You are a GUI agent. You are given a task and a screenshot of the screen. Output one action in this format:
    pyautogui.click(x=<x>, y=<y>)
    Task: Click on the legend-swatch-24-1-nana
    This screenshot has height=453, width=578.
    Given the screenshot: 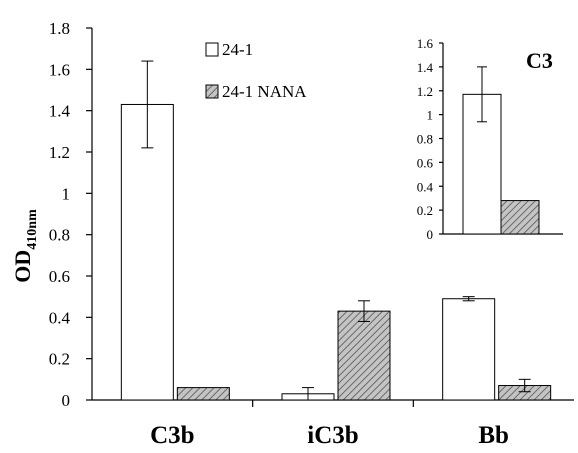 What is the action you would take?
    pyautogui.click(x=212, y=91)
    